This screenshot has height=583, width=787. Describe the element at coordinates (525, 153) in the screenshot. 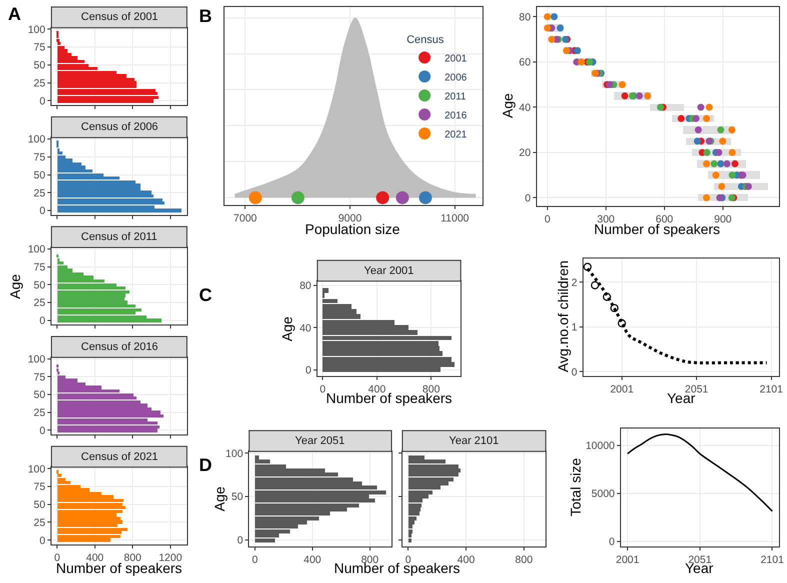

I see `y-tick-label: 20` at that location.